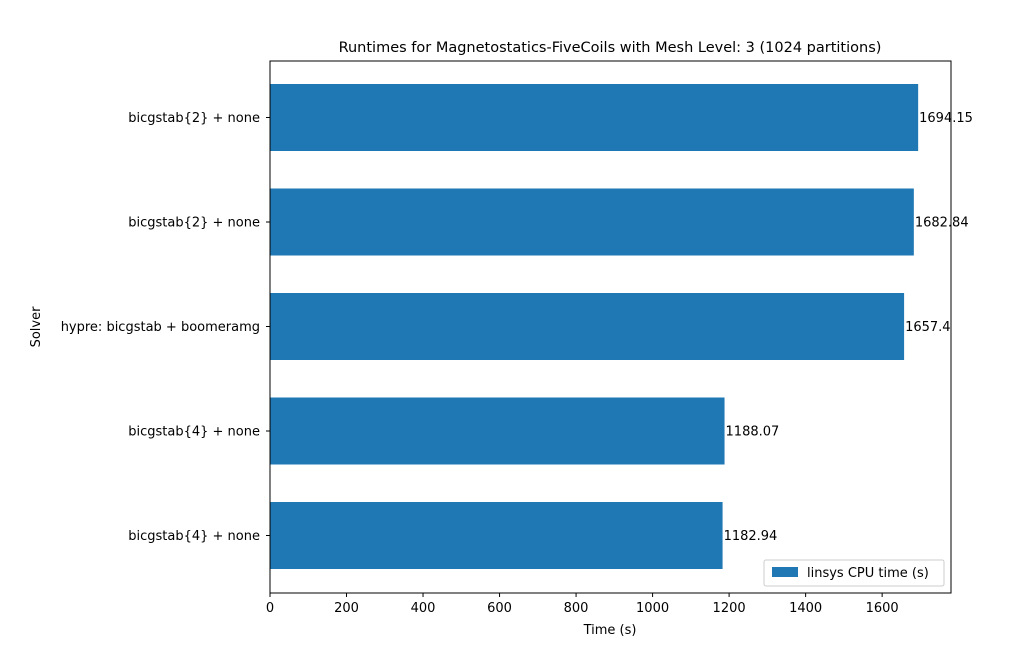 The image size is (1014, 666). I want to click on y-axis-label: Solver, so click(36, 327).